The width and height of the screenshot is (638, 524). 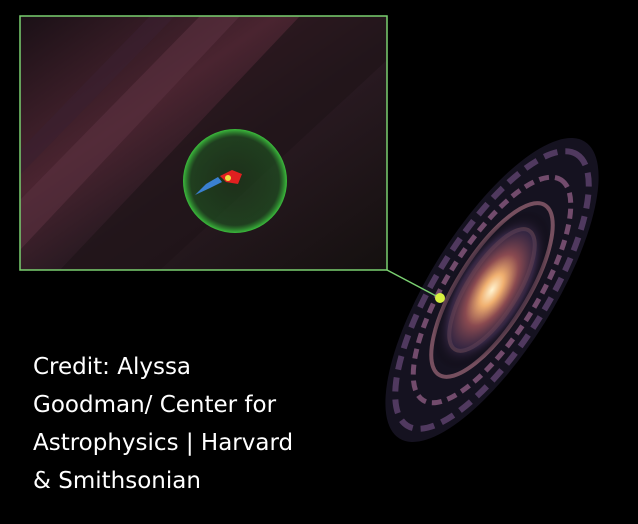 I want to click on caption-line: Goodman/ Center for, so click(x=155, y=405).